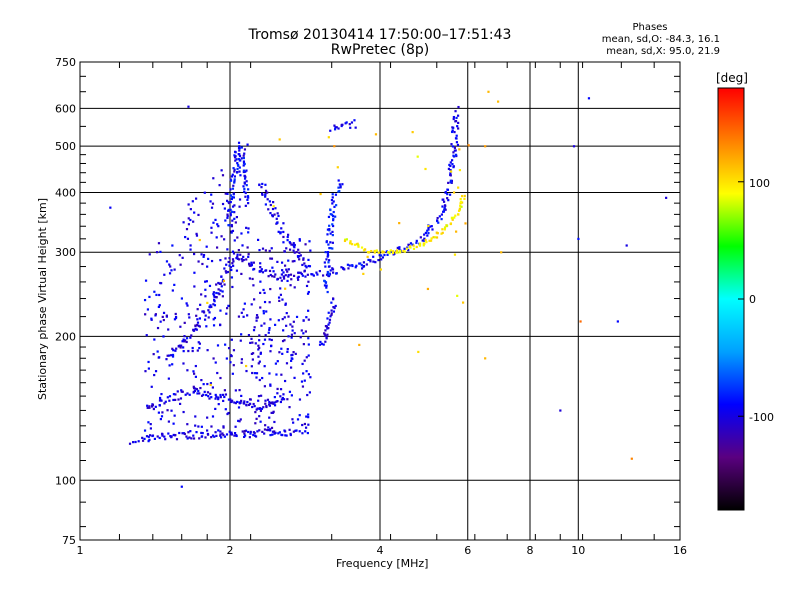  I want to click on x-tick-label: 2, so click(230, 550).